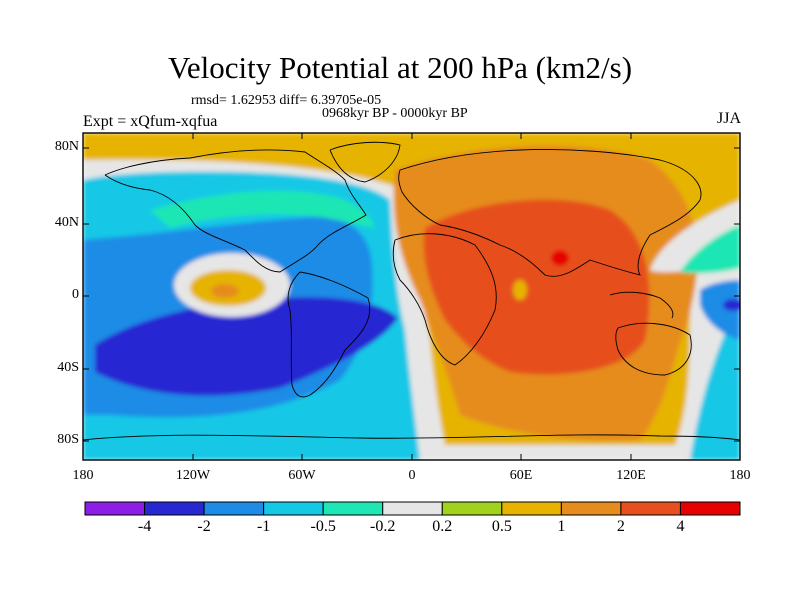 This screenshot has height=600, width=800. Describe the element at coordinates (68, 367) in the screenshot. I see `lat-label: 40S` at that location.